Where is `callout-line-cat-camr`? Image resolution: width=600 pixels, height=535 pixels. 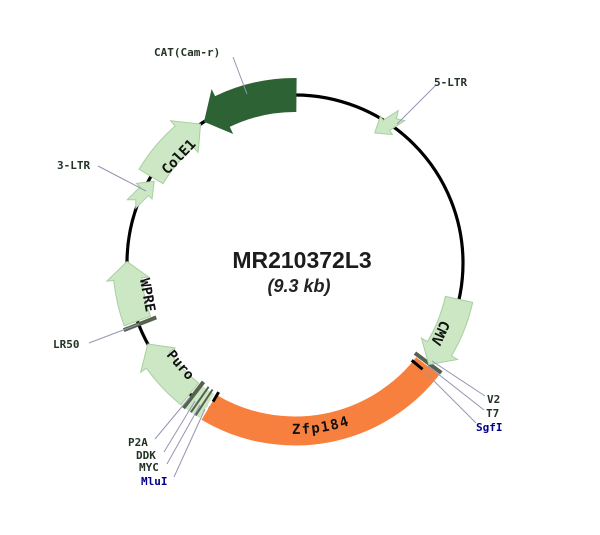 callout-line-cat-camr is located at coordinates (240, 75).